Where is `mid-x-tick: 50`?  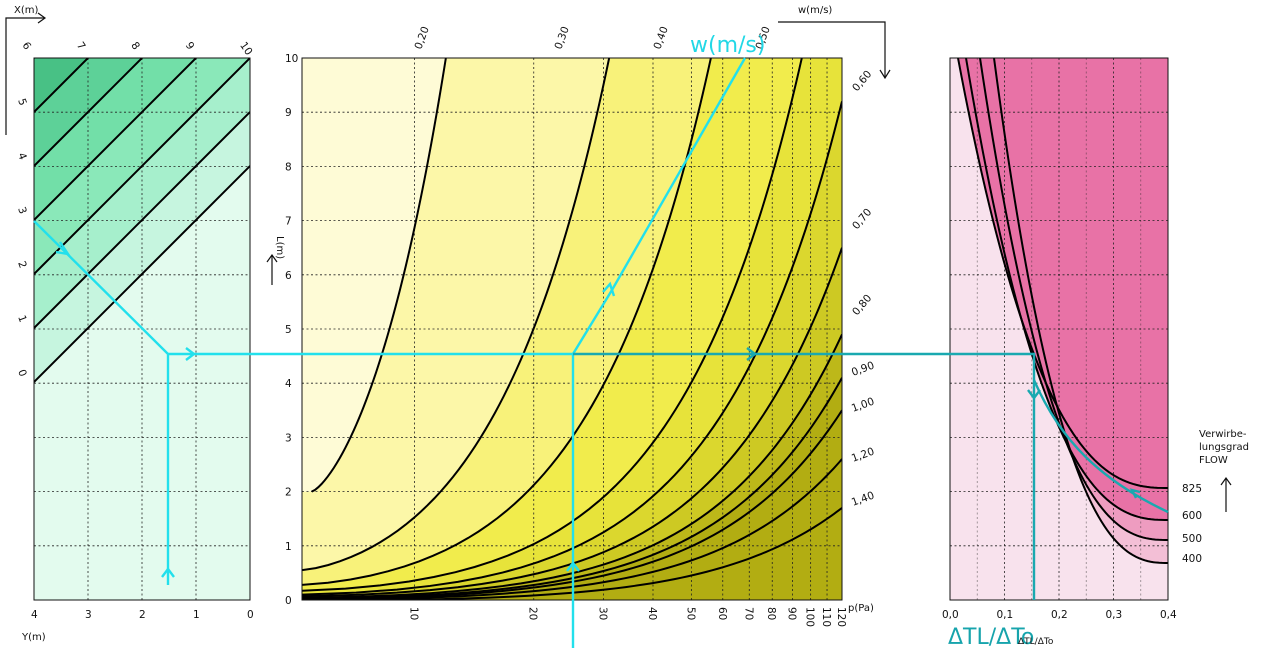 mid-x-tick: 50 is located at coordinates (690, 613).